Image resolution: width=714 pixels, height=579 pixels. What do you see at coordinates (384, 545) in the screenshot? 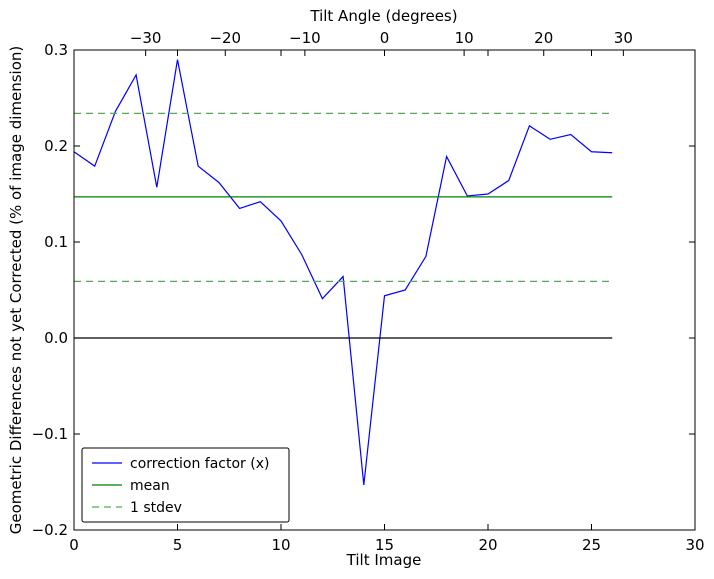
I see `x-tick-label: 15` at bounding box center [384, 545].